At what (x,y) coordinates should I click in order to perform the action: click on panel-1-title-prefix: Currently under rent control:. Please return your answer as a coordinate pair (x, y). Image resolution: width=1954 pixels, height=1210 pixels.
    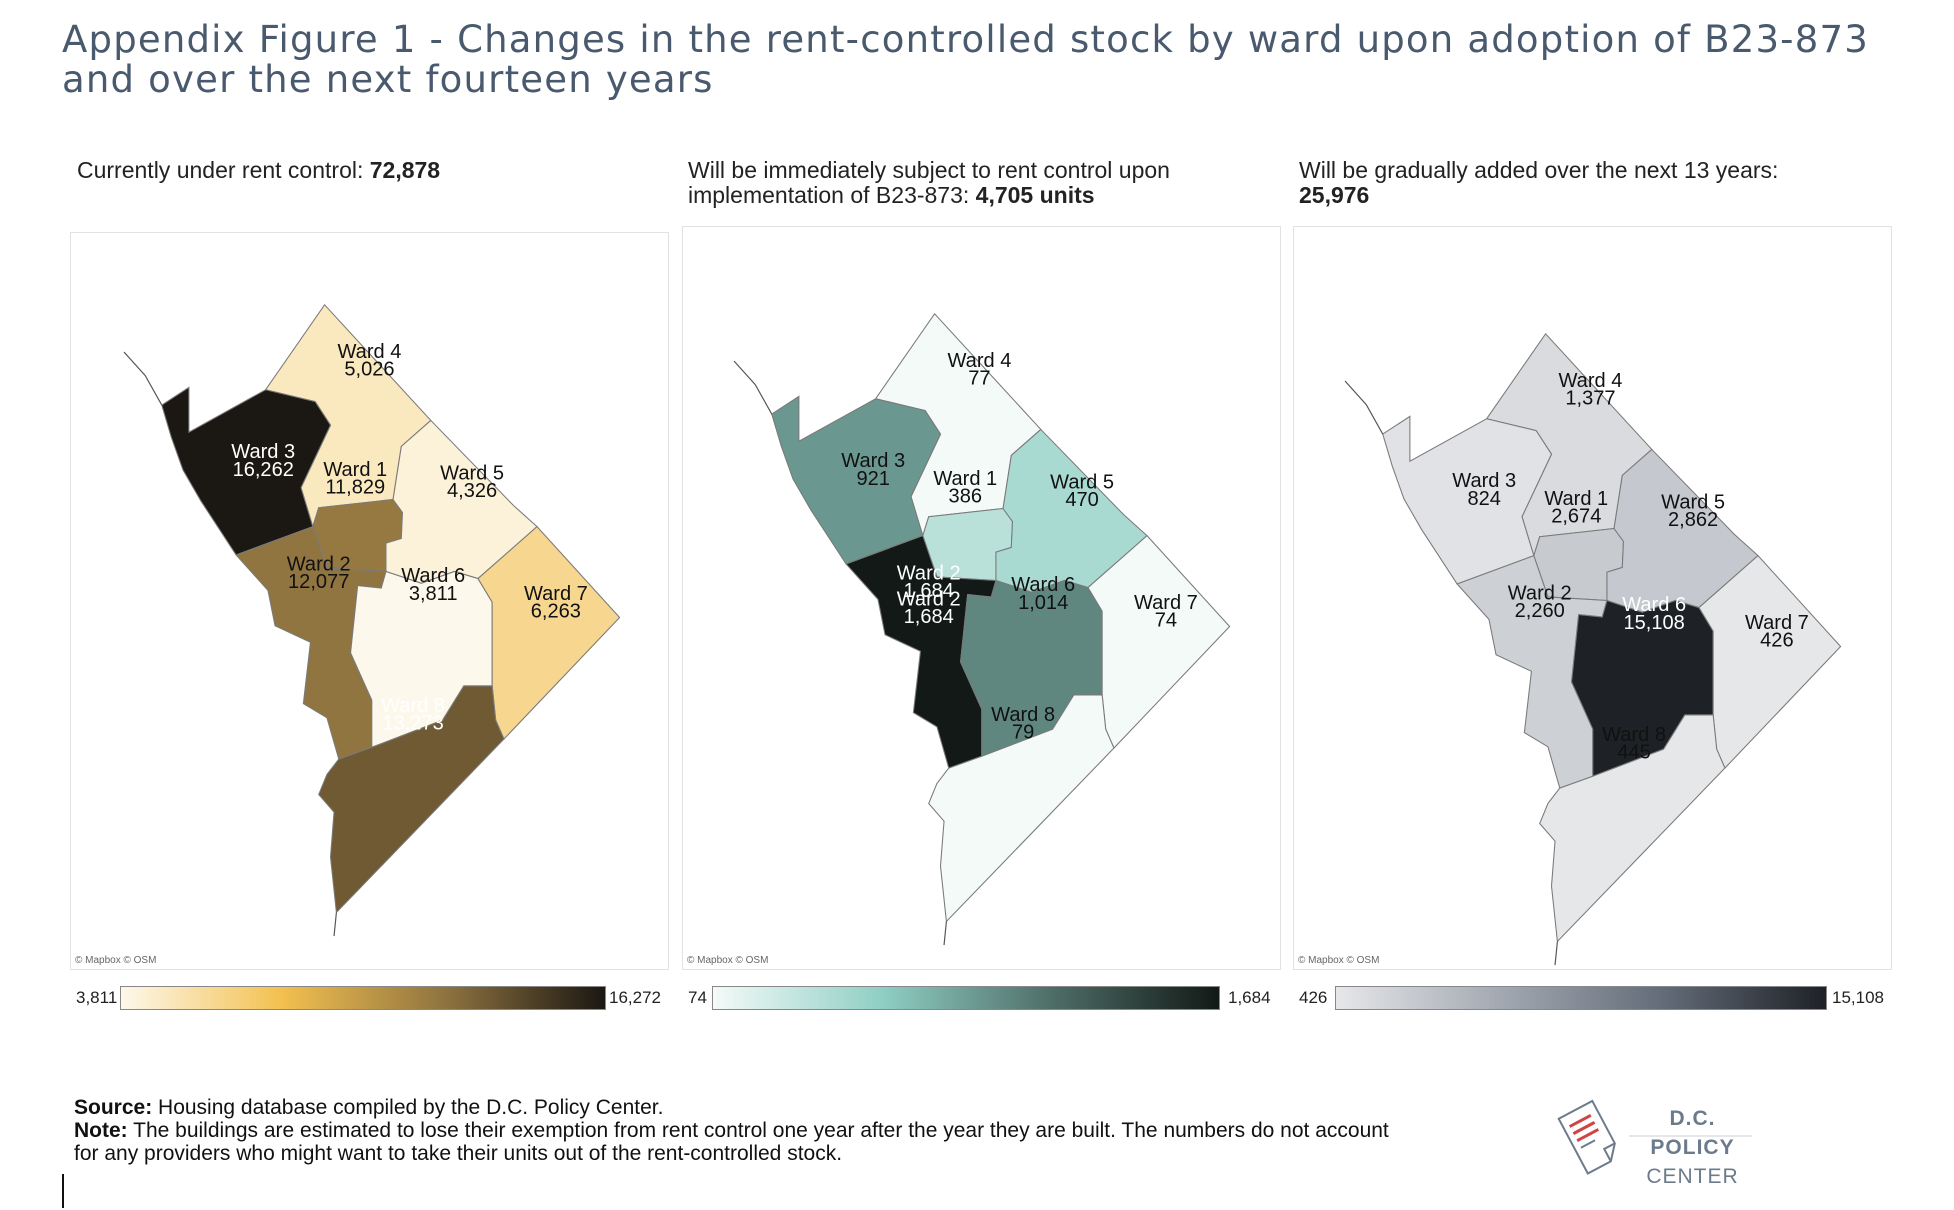
    Looking at the image, I should click on (223, 170).